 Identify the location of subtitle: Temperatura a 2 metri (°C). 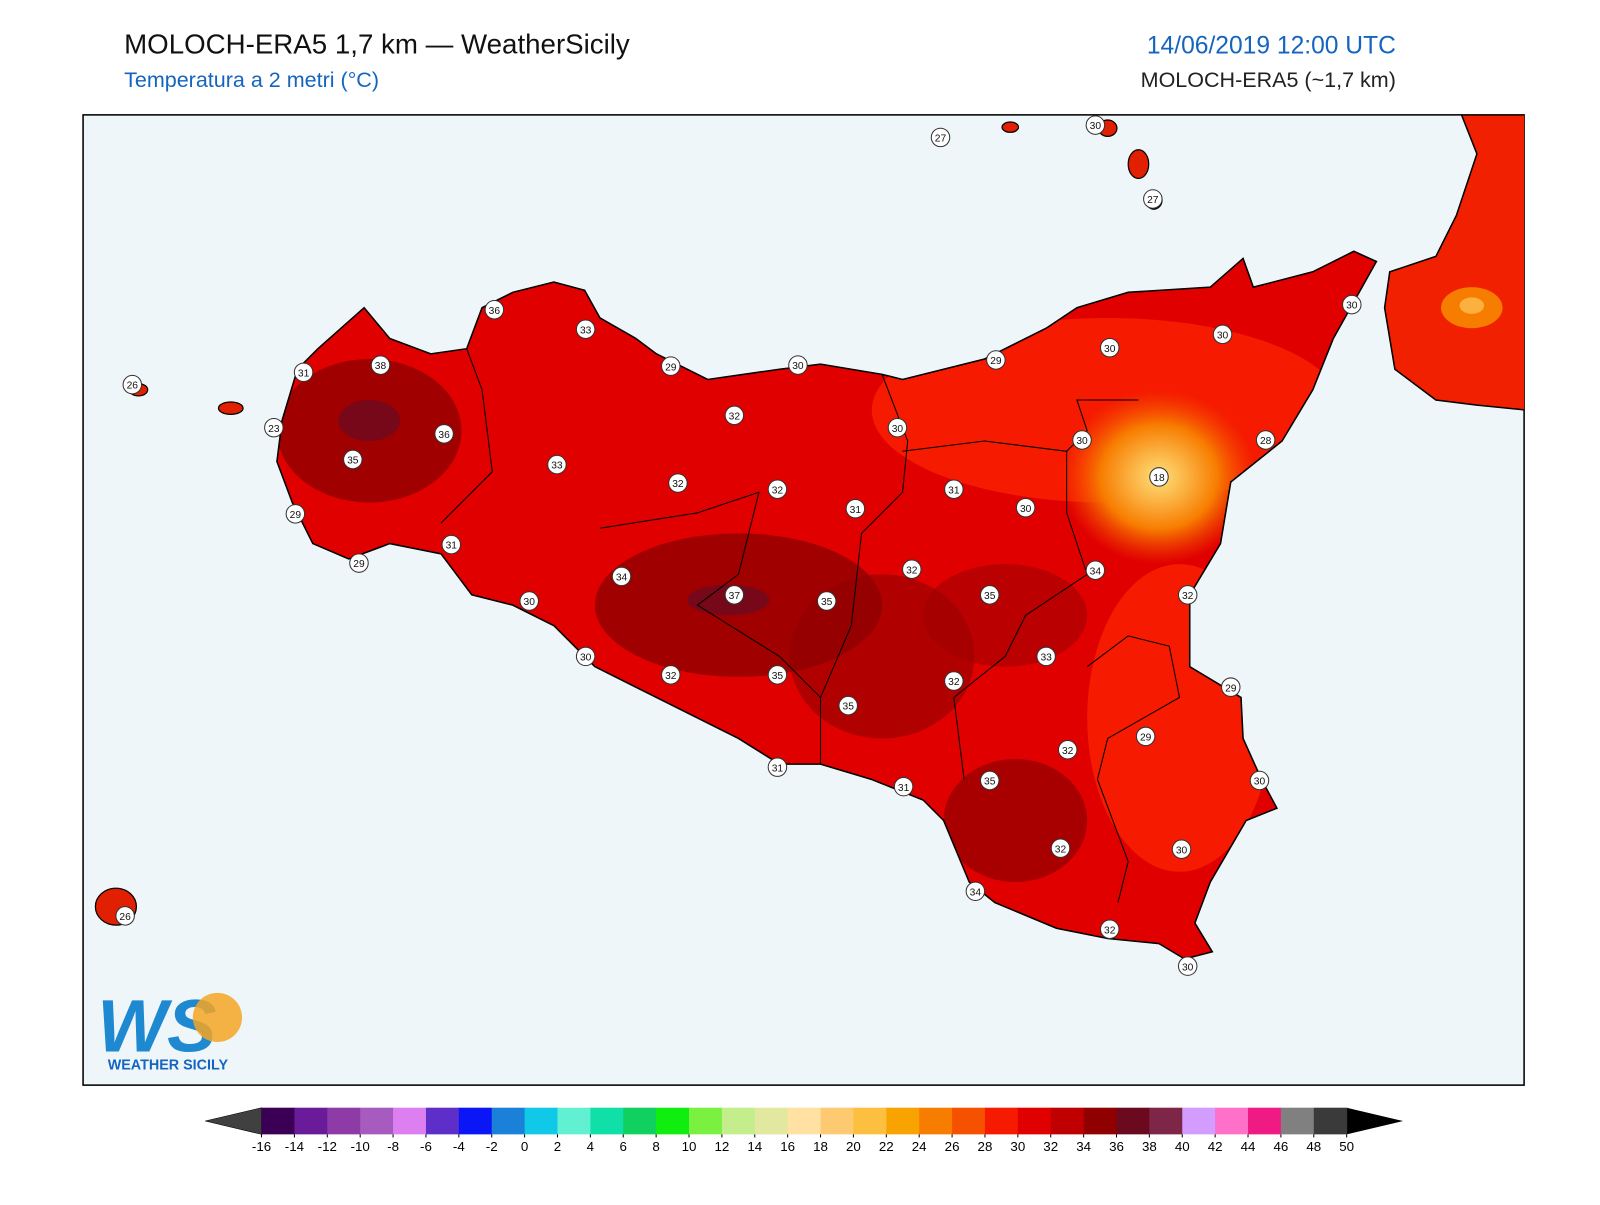
(251, 80).